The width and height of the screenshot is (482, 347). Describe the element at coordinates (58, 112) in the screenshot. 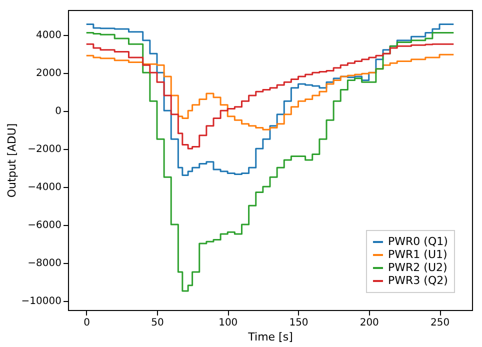

I see `y-tick-label: 0` at that location.